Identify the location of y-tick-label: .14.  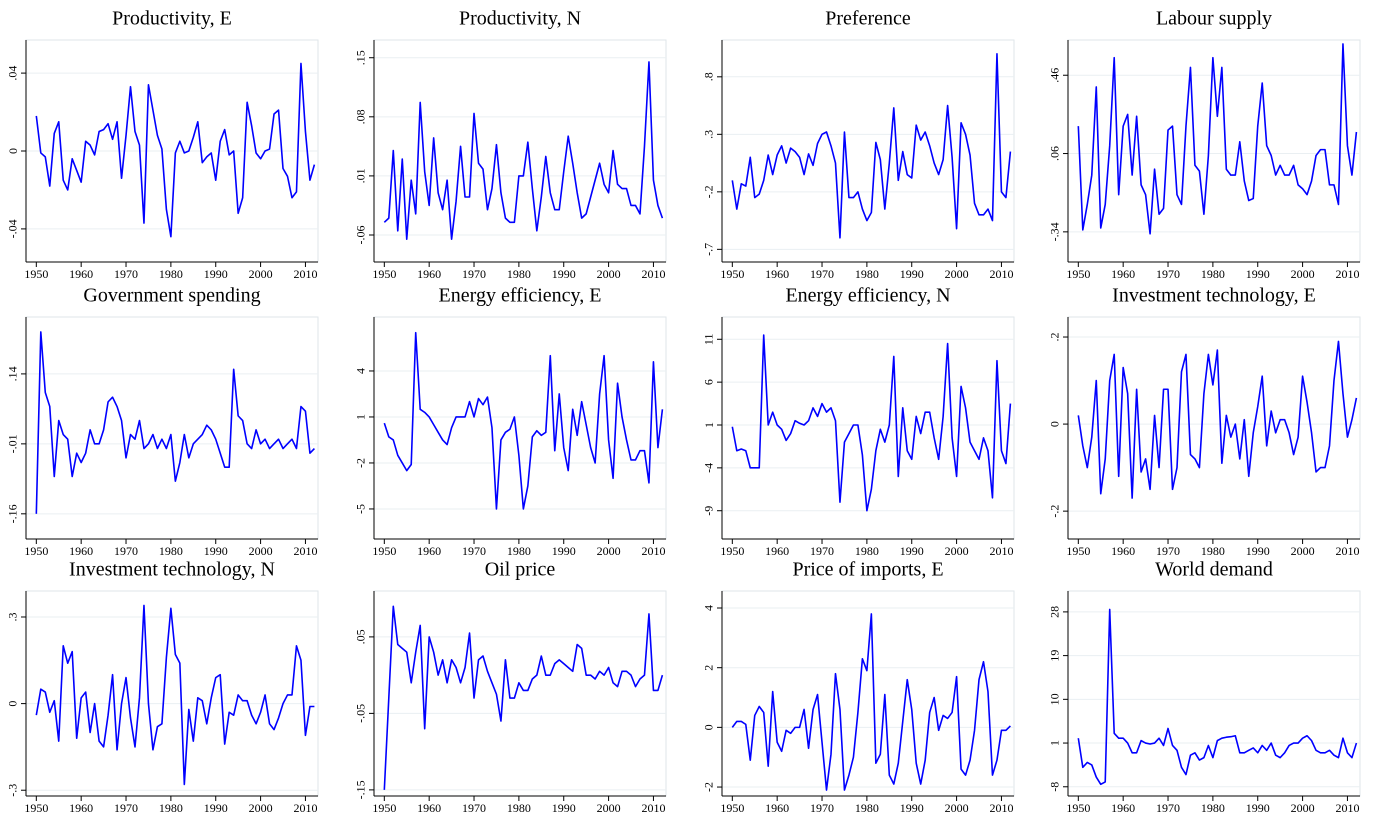
(13, 373).